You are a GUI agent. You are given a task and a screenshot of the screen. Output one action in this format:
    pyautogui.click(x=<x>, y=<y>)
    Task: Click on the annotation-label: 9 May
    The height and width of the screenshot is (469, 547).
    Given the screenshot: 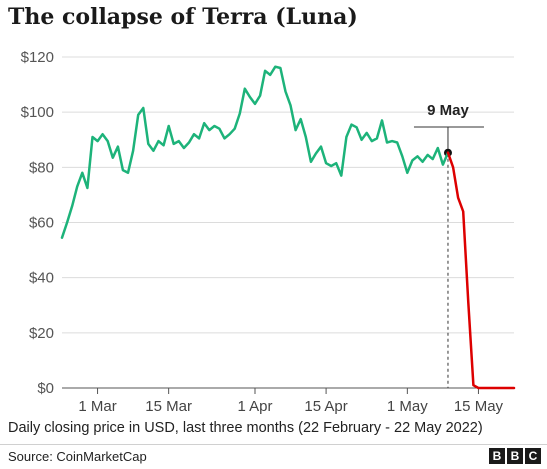 What is the action you would take?
    pyautogui.click(x=448, y=110)
    